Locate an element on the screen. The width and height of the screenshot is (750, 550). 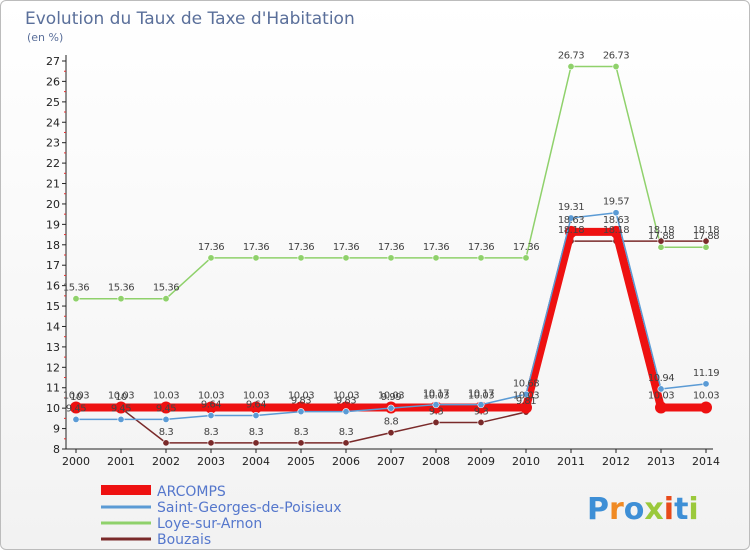
y-tick-label: 19 is located at coordinates (53, 224).